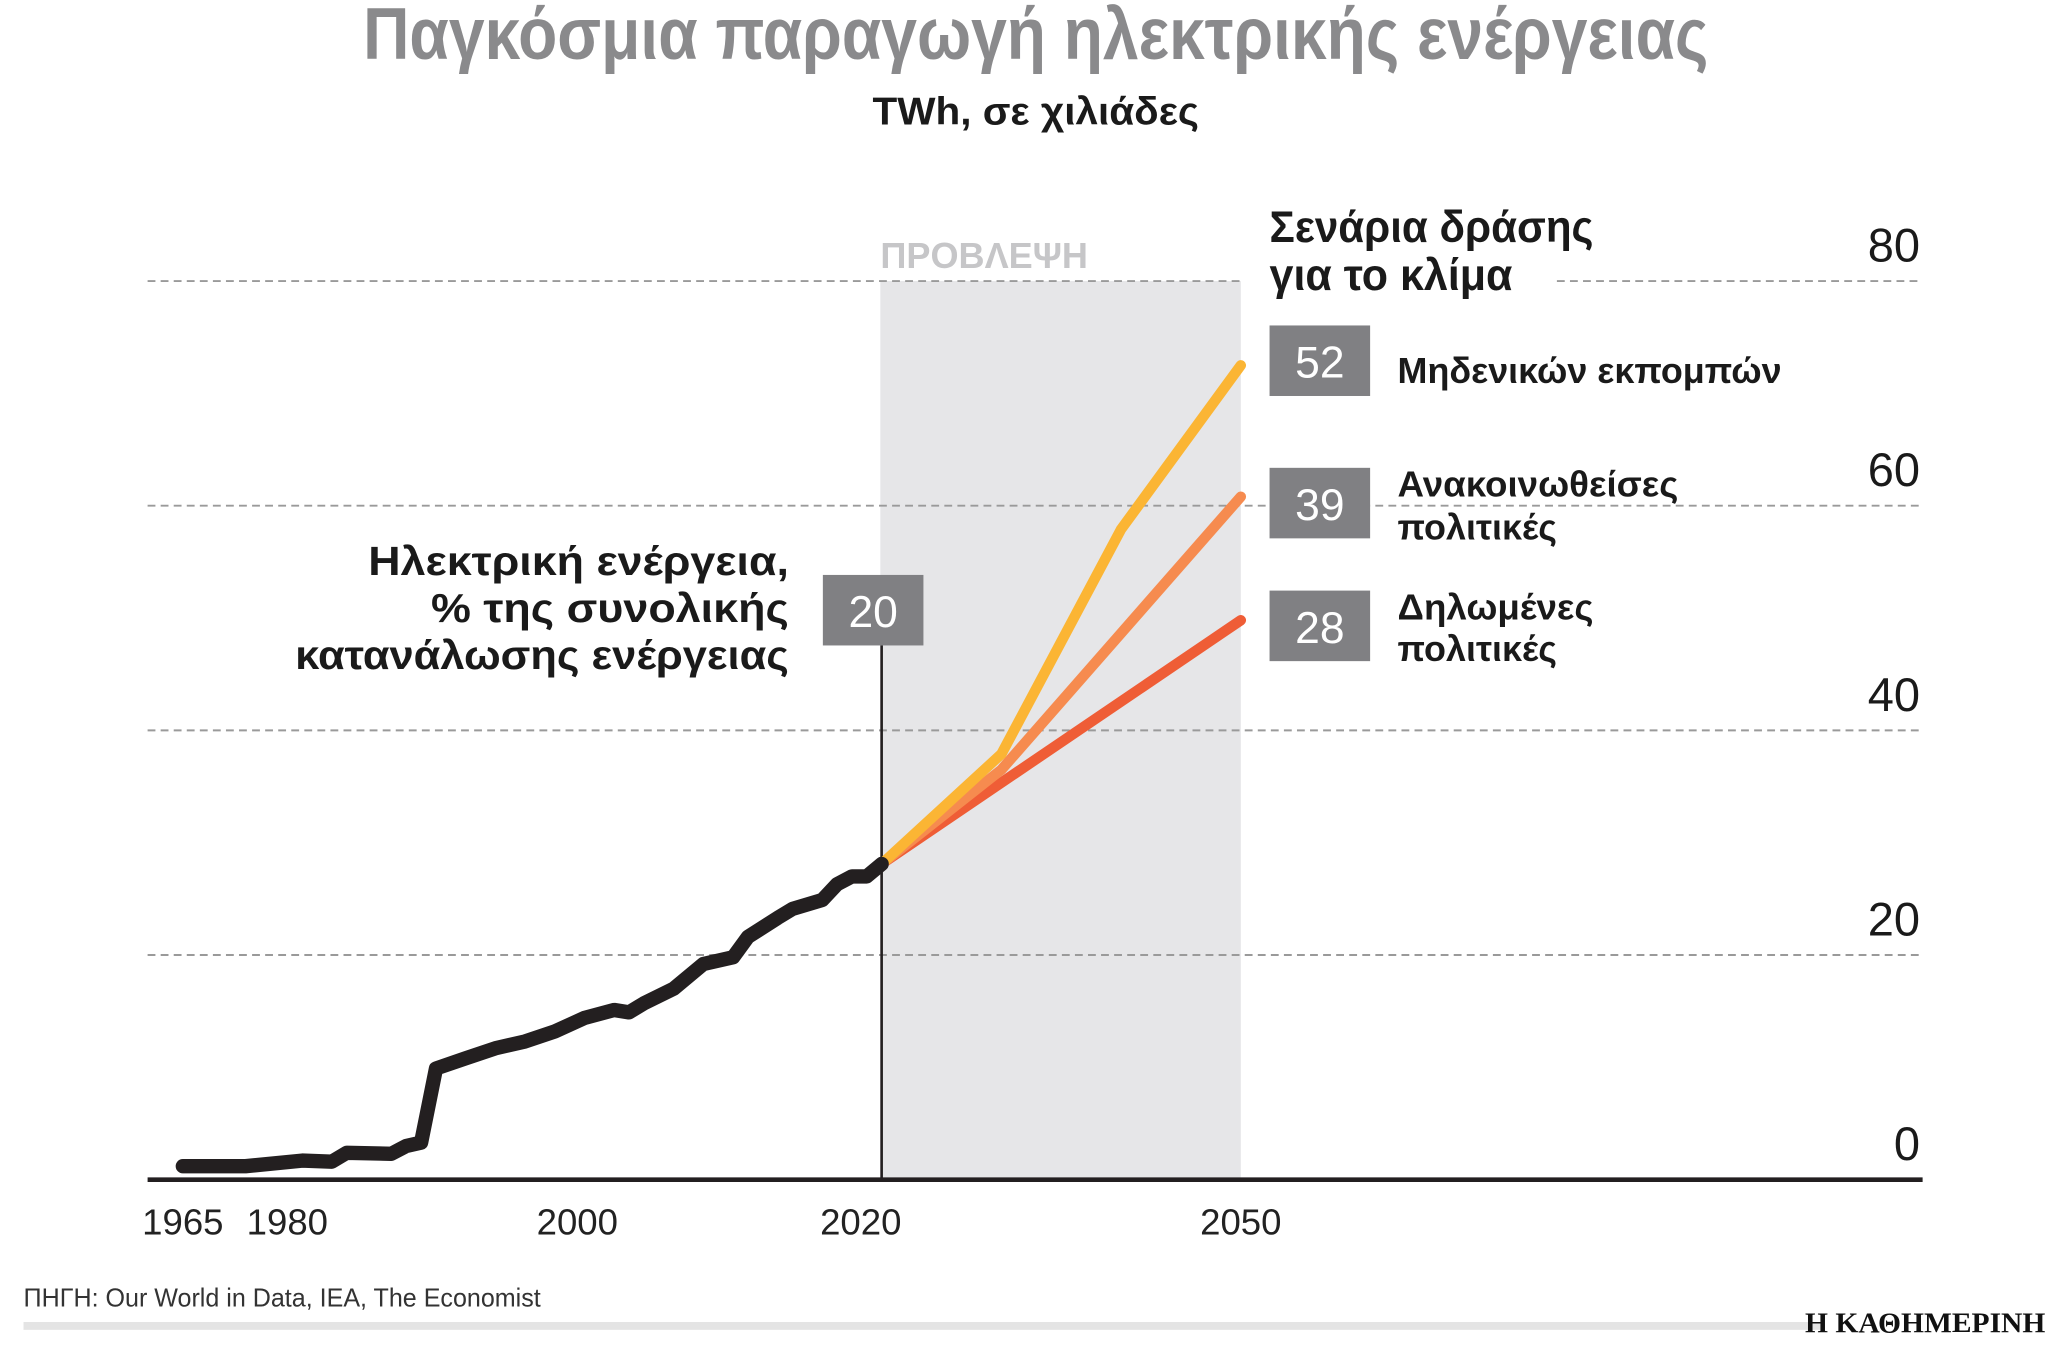  I want to click on publisher-logo: Η ΚΑΘΗΜΕΡΙΝΗ, so click(1925, 1323).